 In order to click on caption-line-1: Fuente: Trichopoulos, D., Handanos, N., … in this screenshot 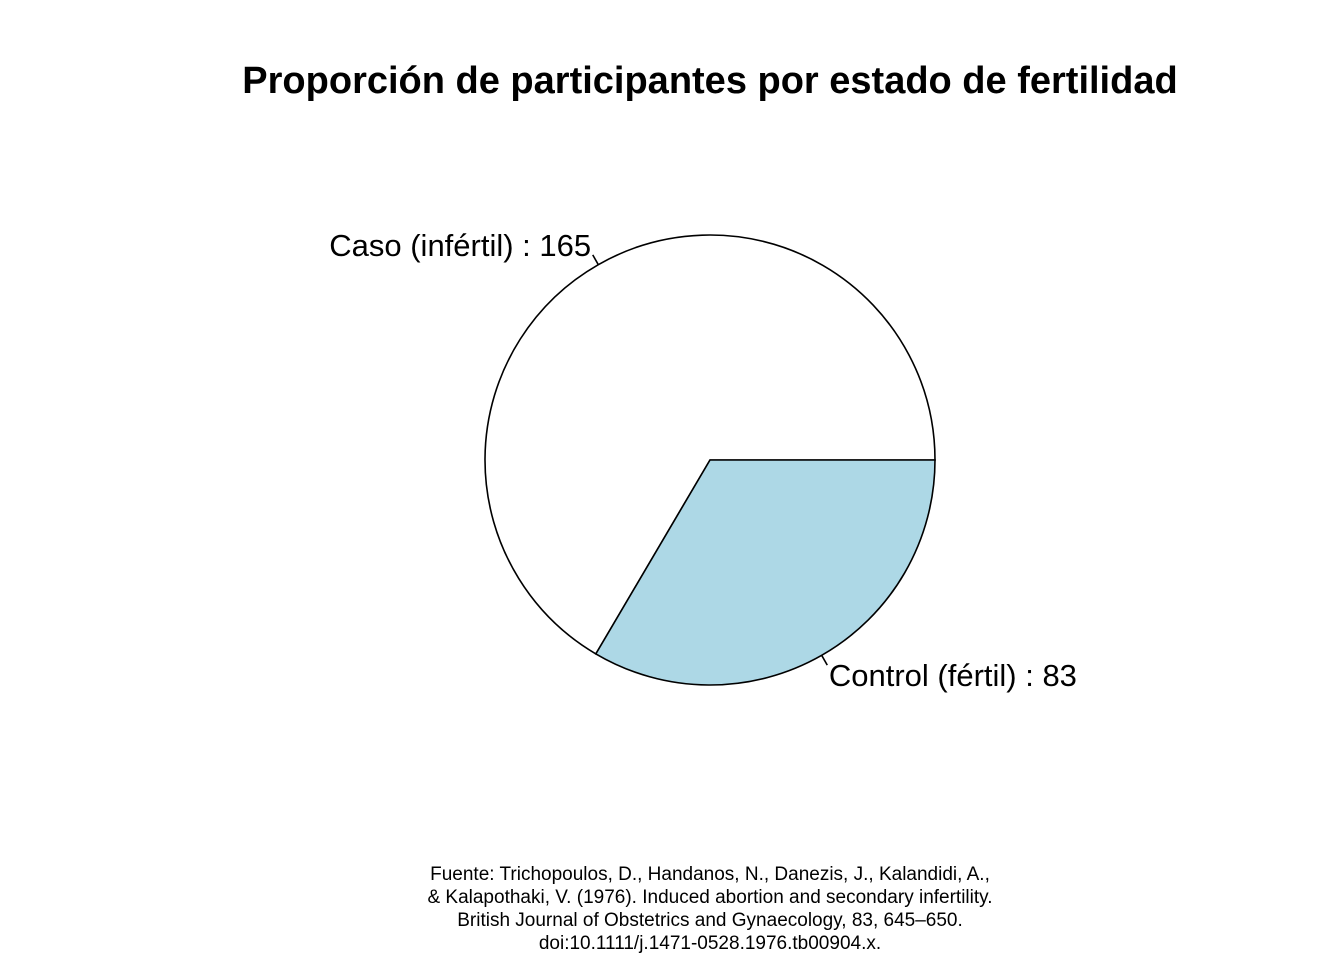, I will do `click(710, 874)`.